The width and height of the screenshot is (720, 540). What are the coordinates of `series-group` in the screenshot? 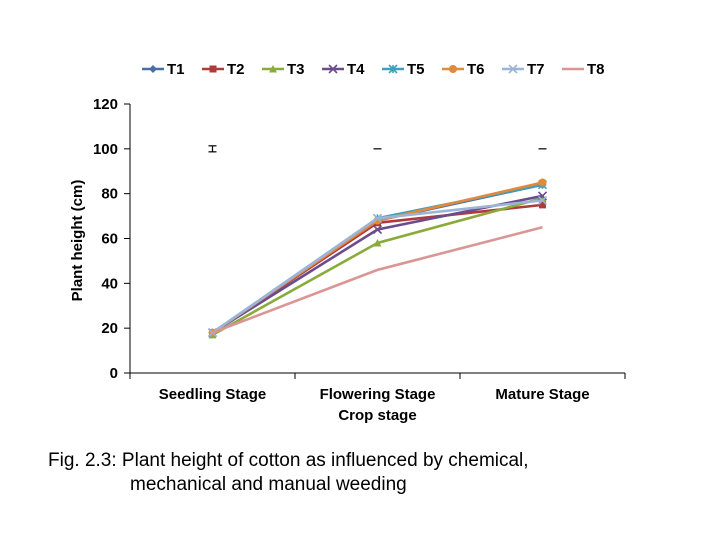 It's located at (377, 258).